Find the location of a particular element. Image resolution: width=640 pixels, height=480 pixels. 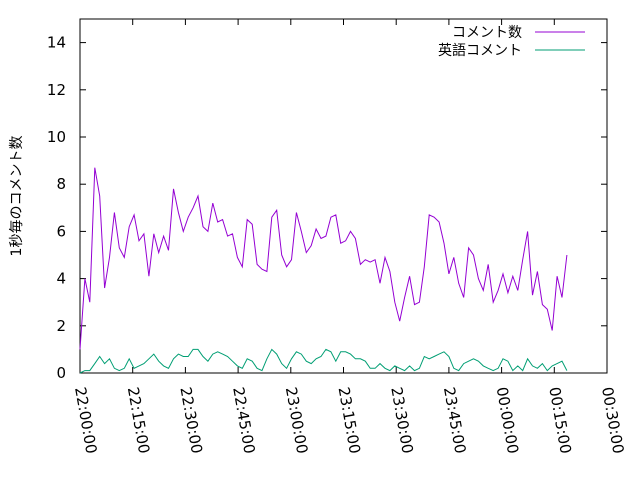

y-tick-label: 10 is located at coordinates (56, 137).